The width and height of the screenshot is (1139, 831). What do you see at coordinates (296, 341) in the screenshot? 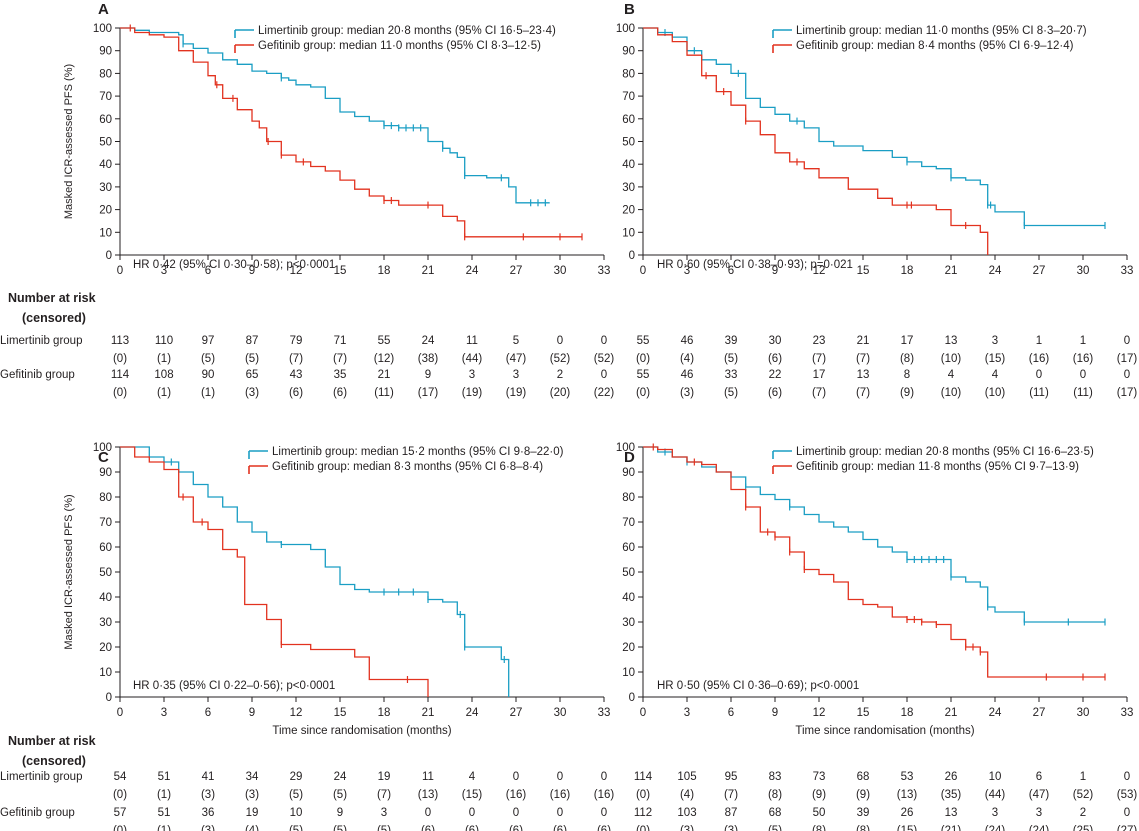
I see `panel-a-risk-limertinib-n: 79` at bounding box center [296, 341].